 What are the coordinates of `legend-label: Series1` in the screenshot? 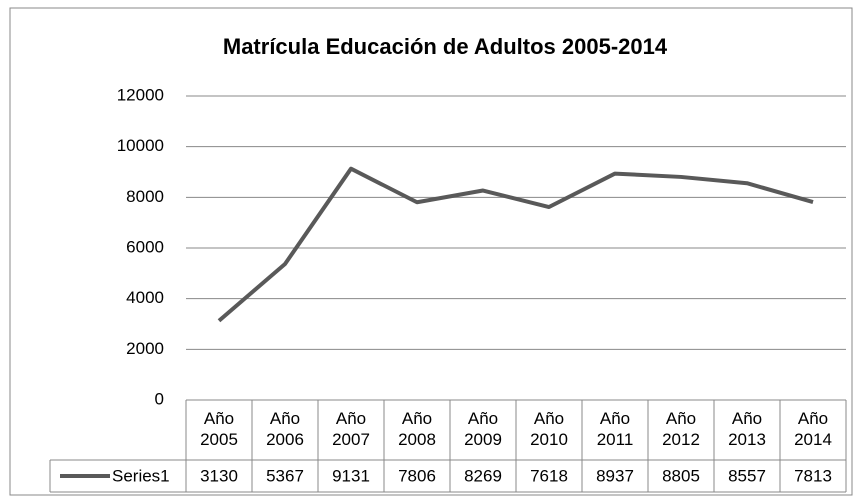 It's located at (141, 475).